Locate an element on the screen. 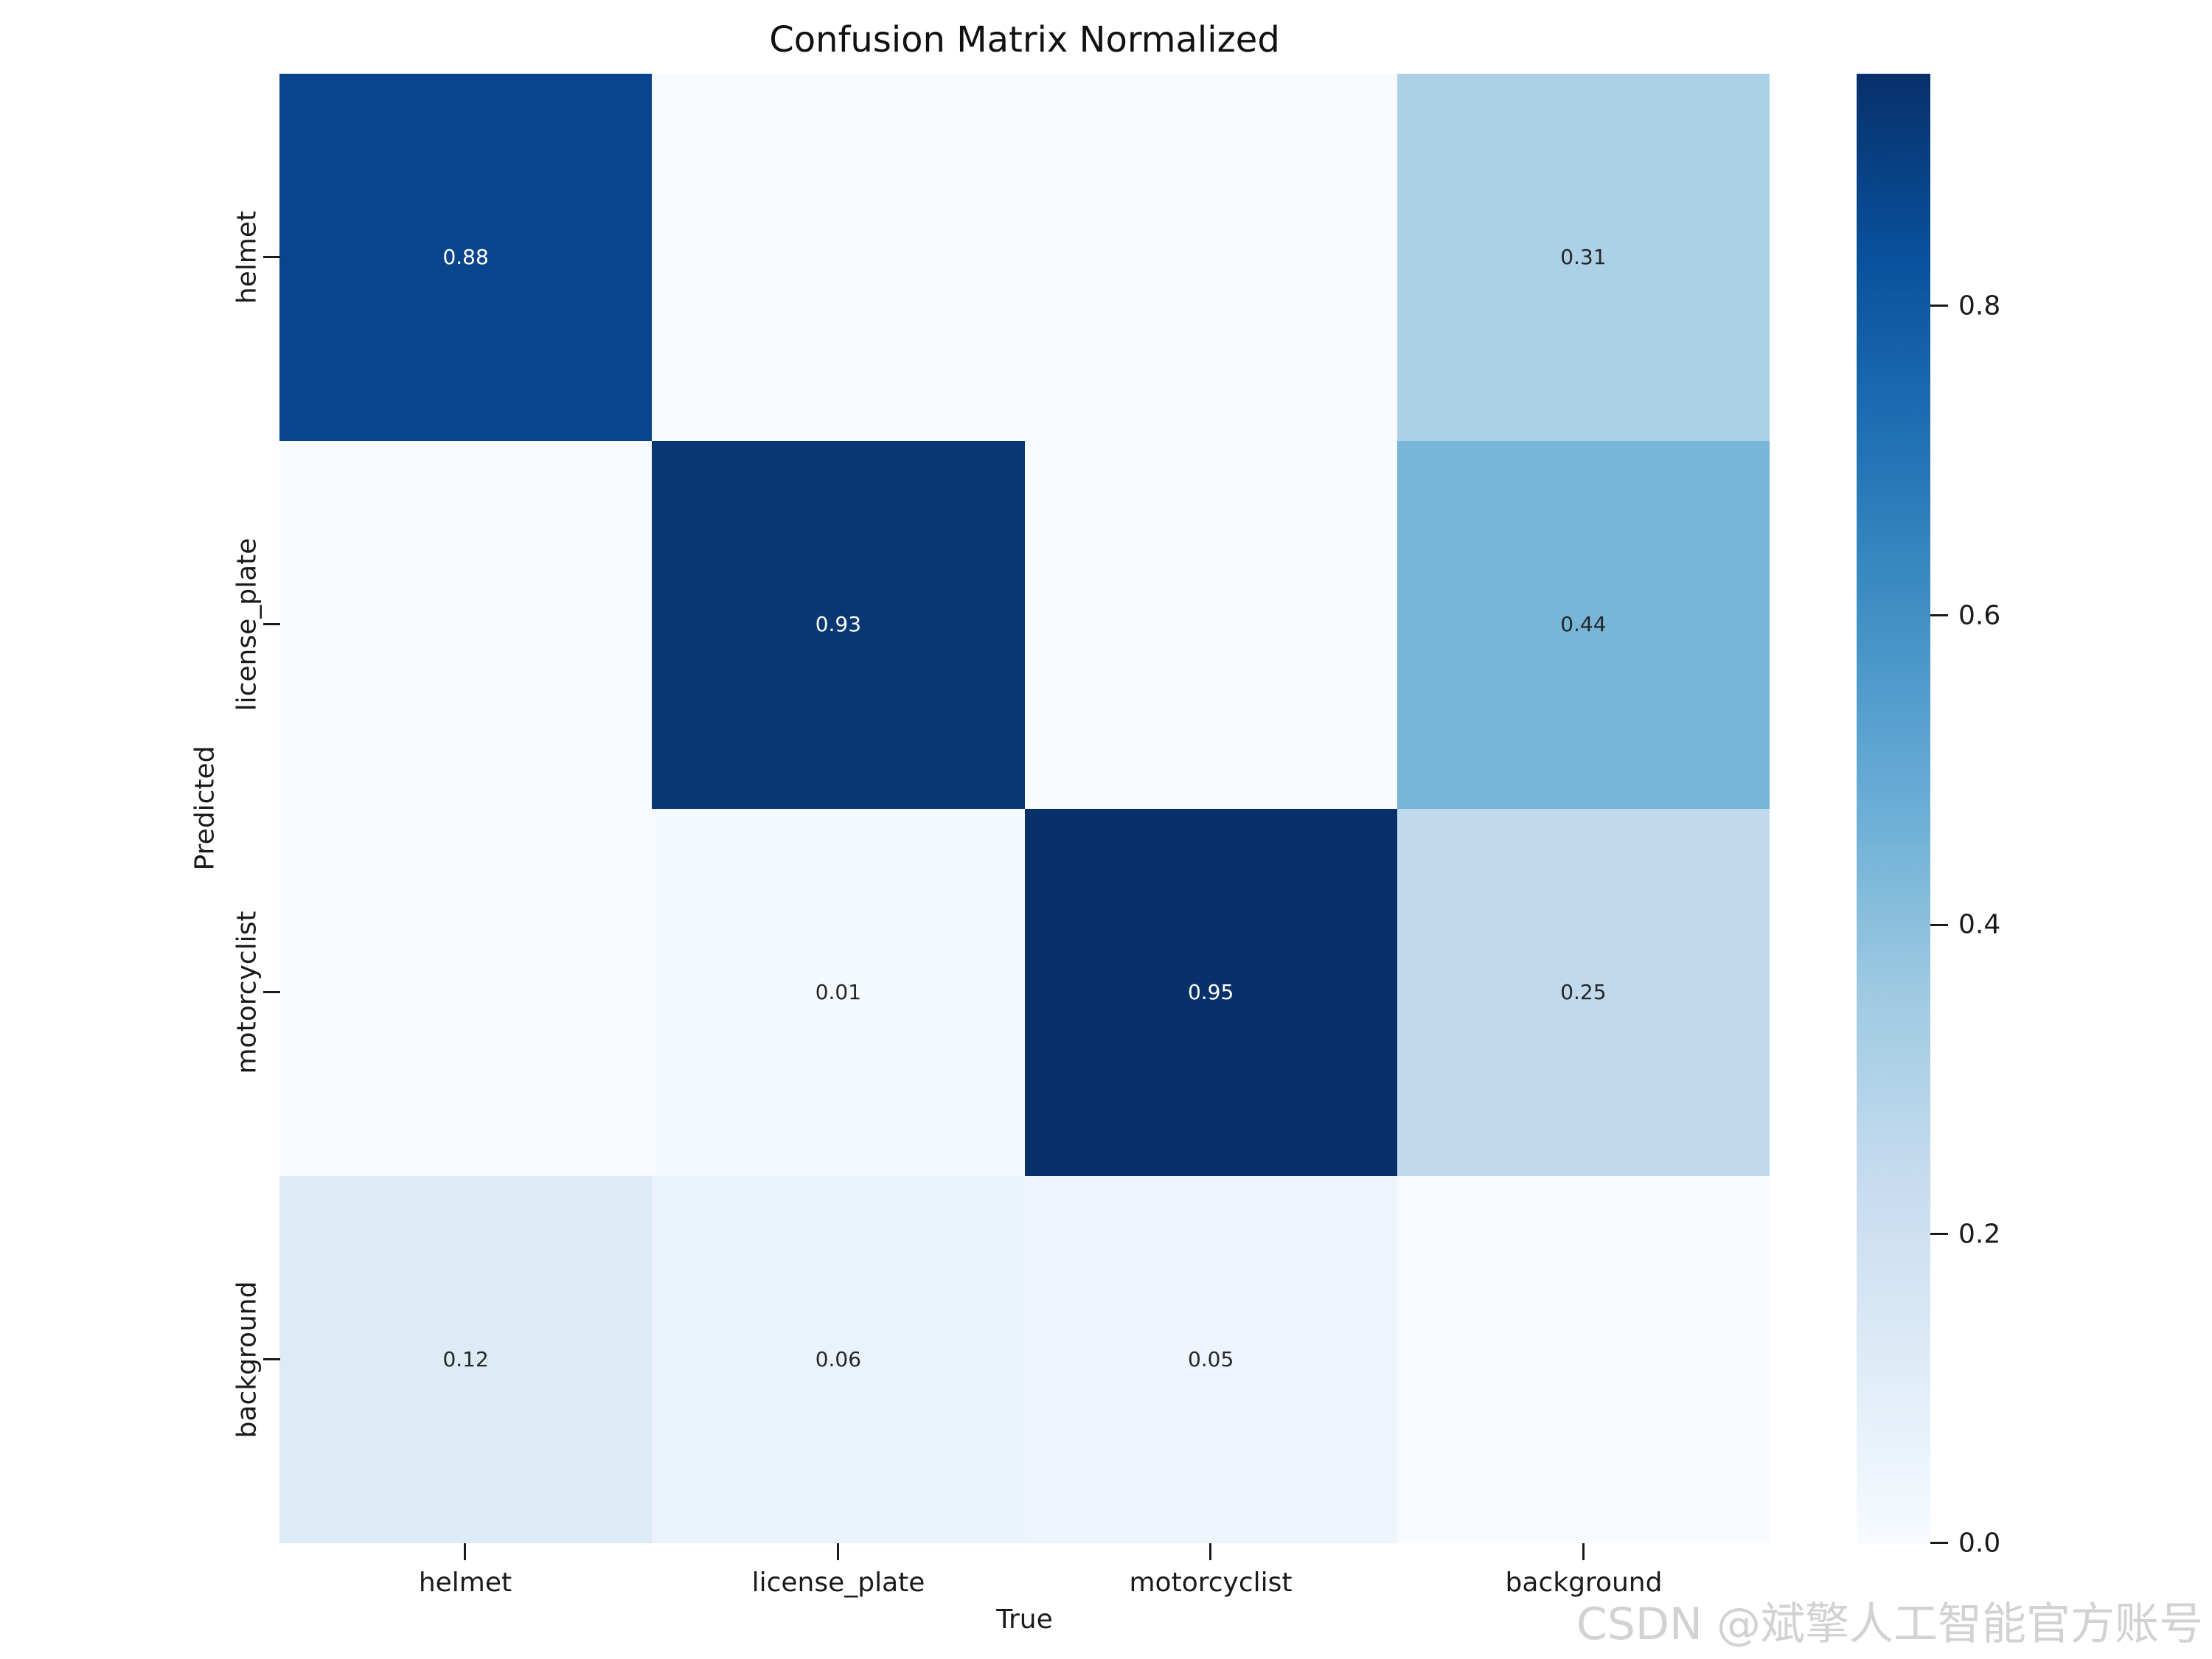 The height and width of the screenshot is (1659, 2212). x-axis-label: True is located at coordinates (1024, 1619).